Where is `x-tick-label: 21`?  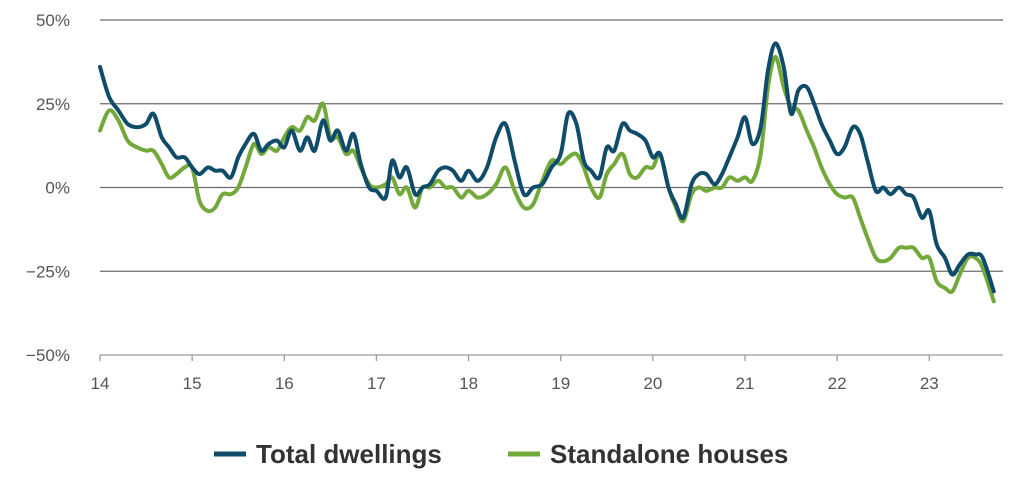 x-tick-label: 21 is located at coordinates (745, 383).